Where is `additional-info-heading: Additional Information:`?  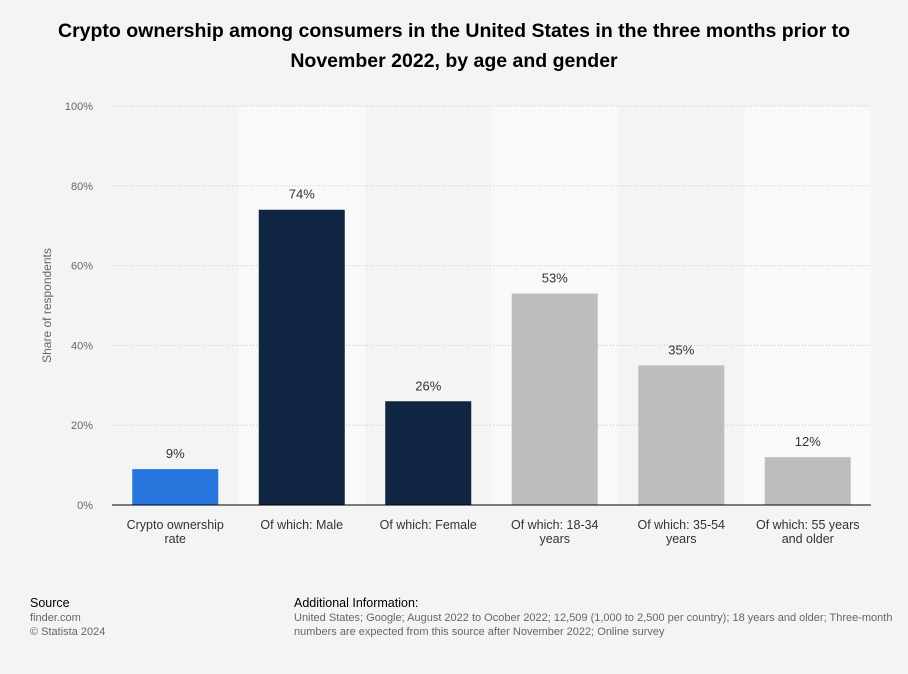 additional-info-heading: Additional Information: is located at coordinates (356, 603).